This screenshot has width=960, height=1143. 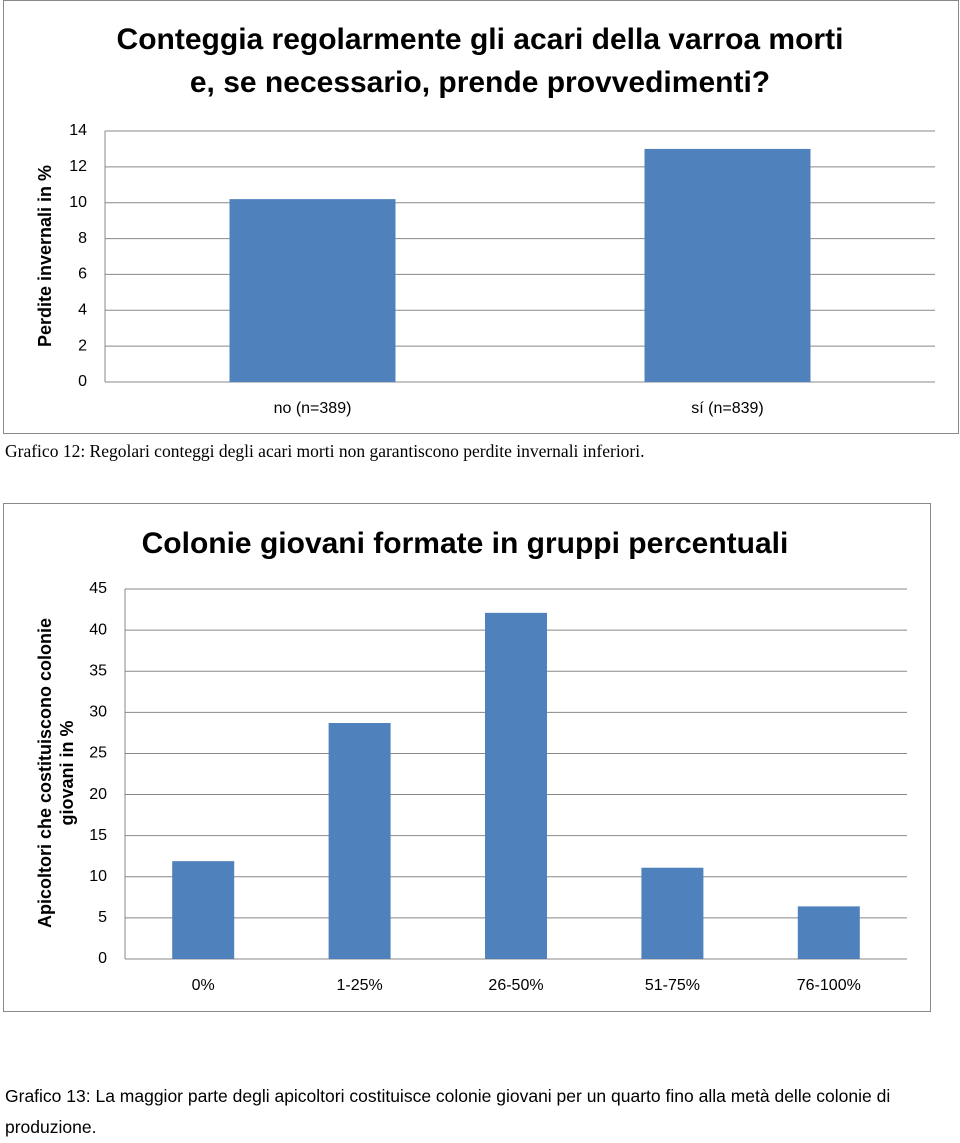 I want to click on x-tick-label: 51-75%, so click(x=672, y=985).